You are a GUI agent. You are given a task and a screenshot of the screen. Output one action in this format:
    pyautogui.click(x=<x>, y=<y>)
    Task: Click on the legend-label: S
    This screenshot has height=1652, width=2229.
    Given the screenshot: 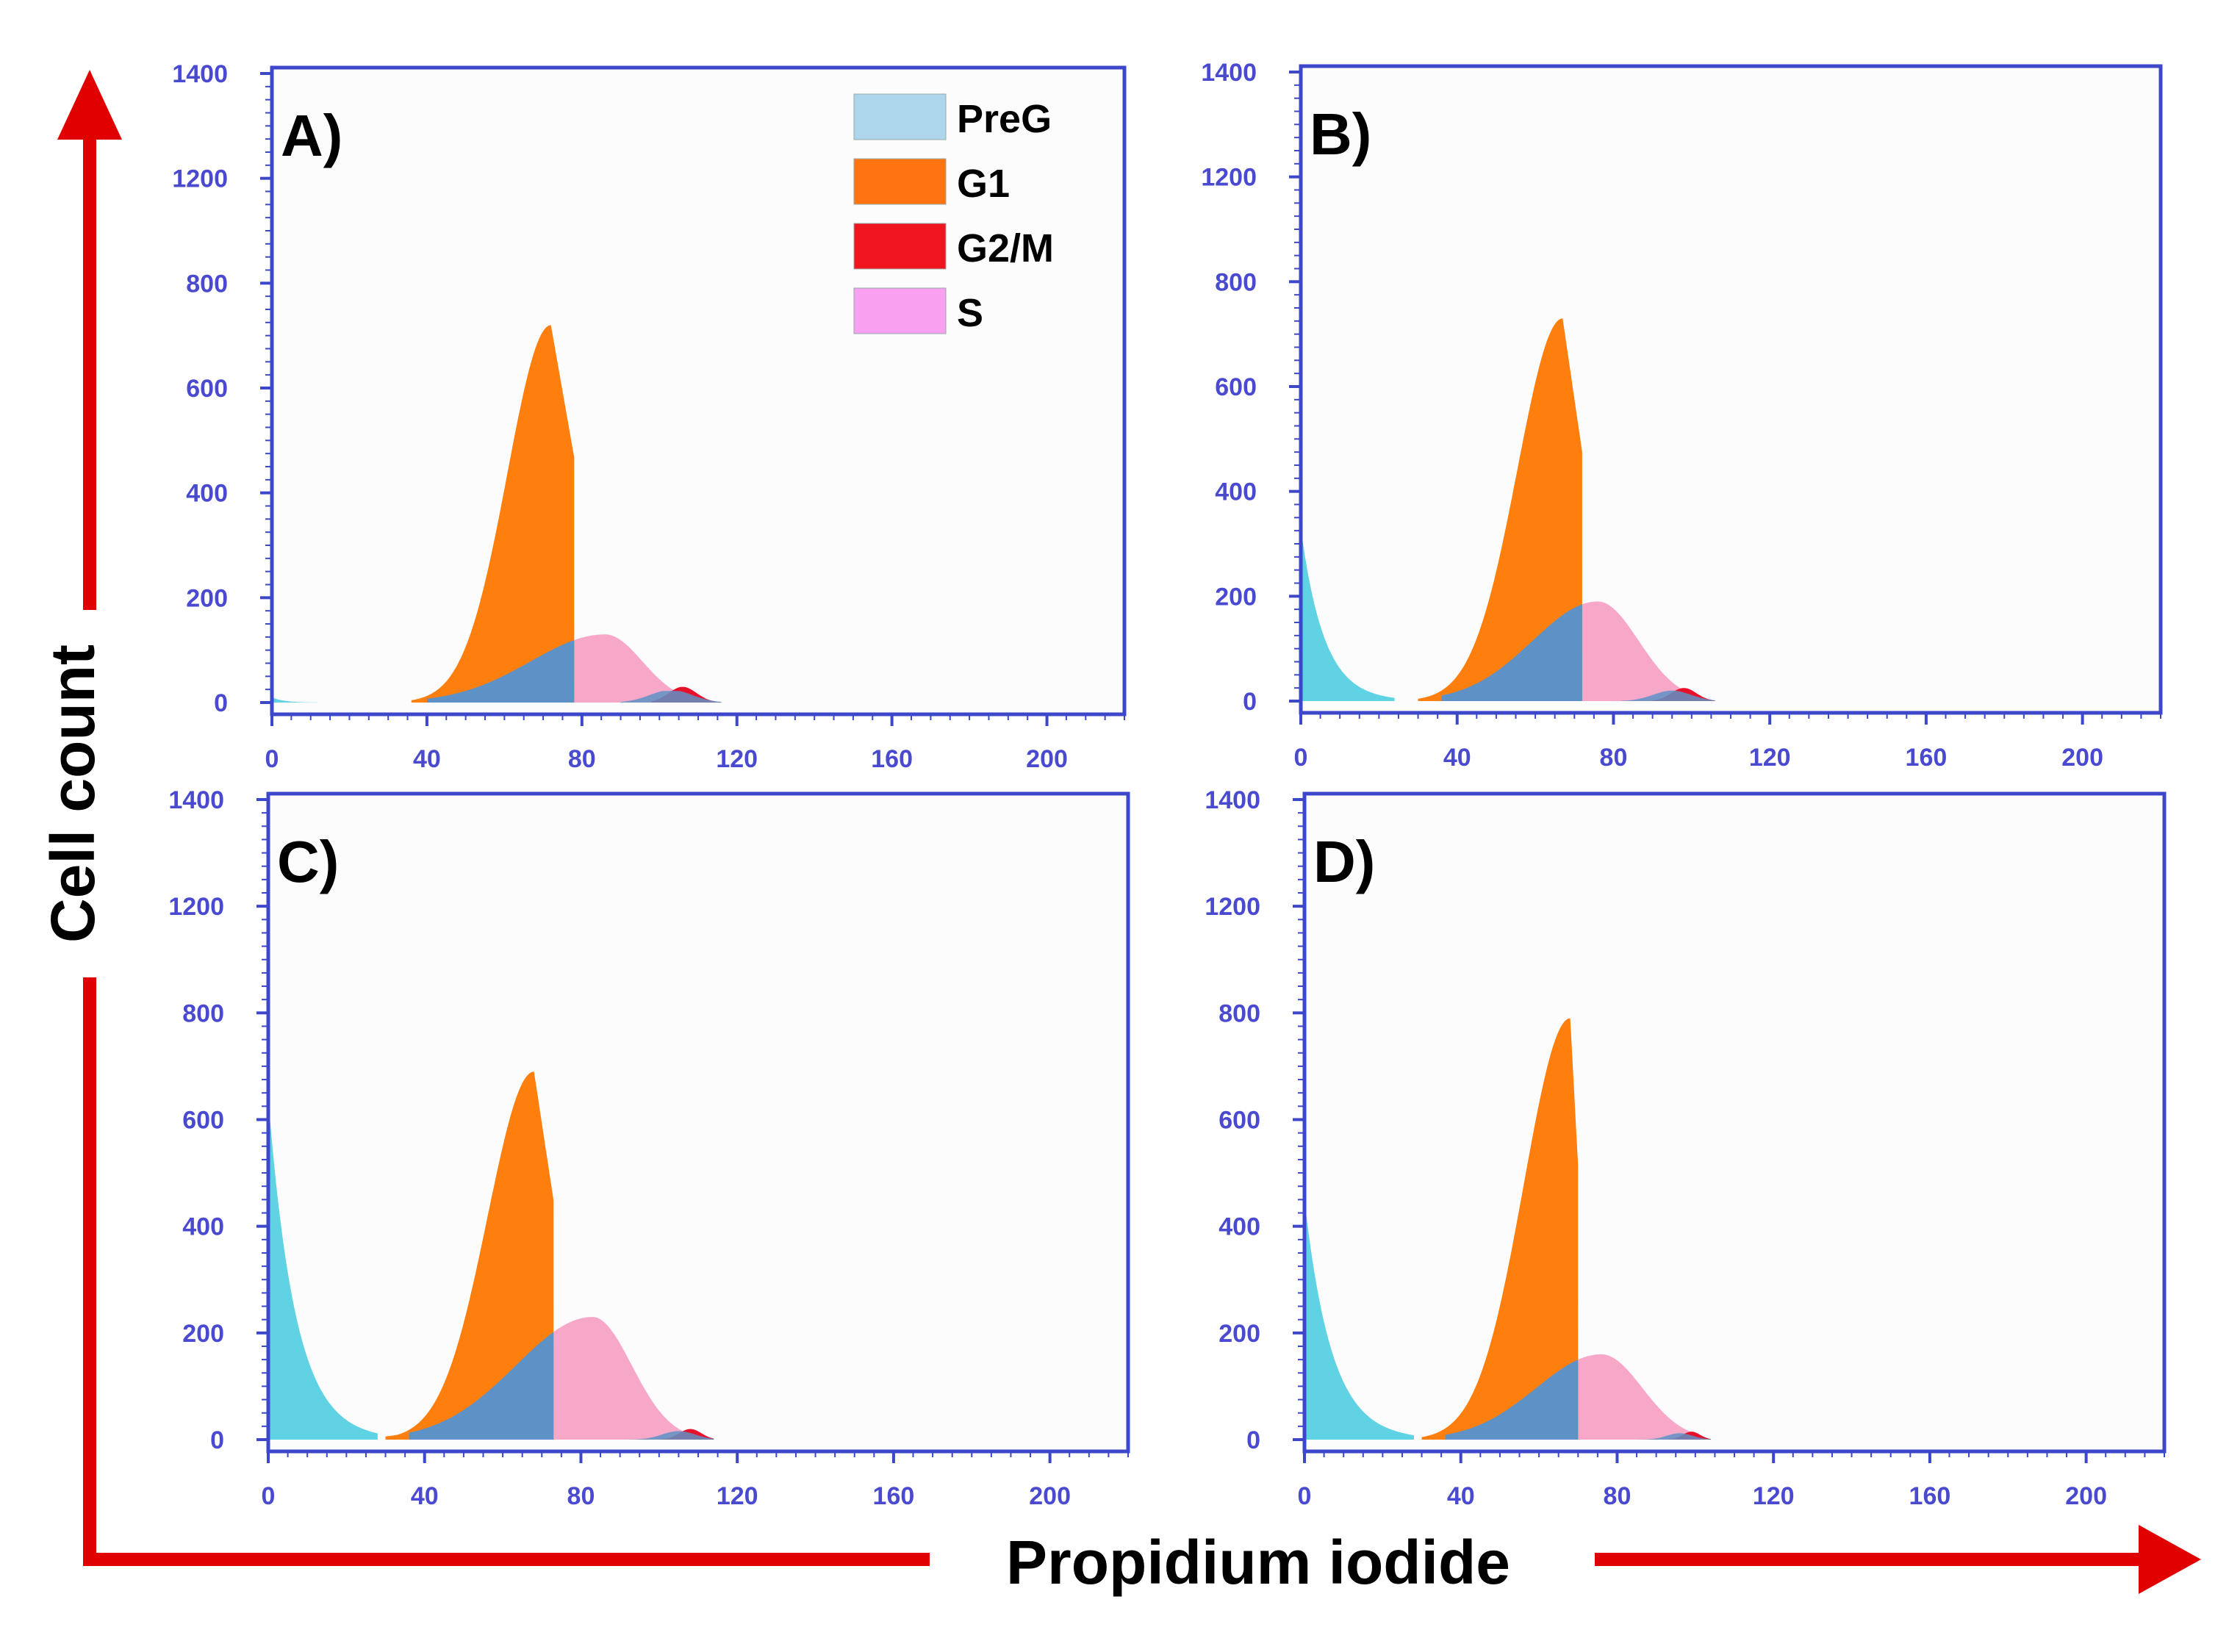 What is the action you would take?
    pyautogui.click(x=970, y=313)
    